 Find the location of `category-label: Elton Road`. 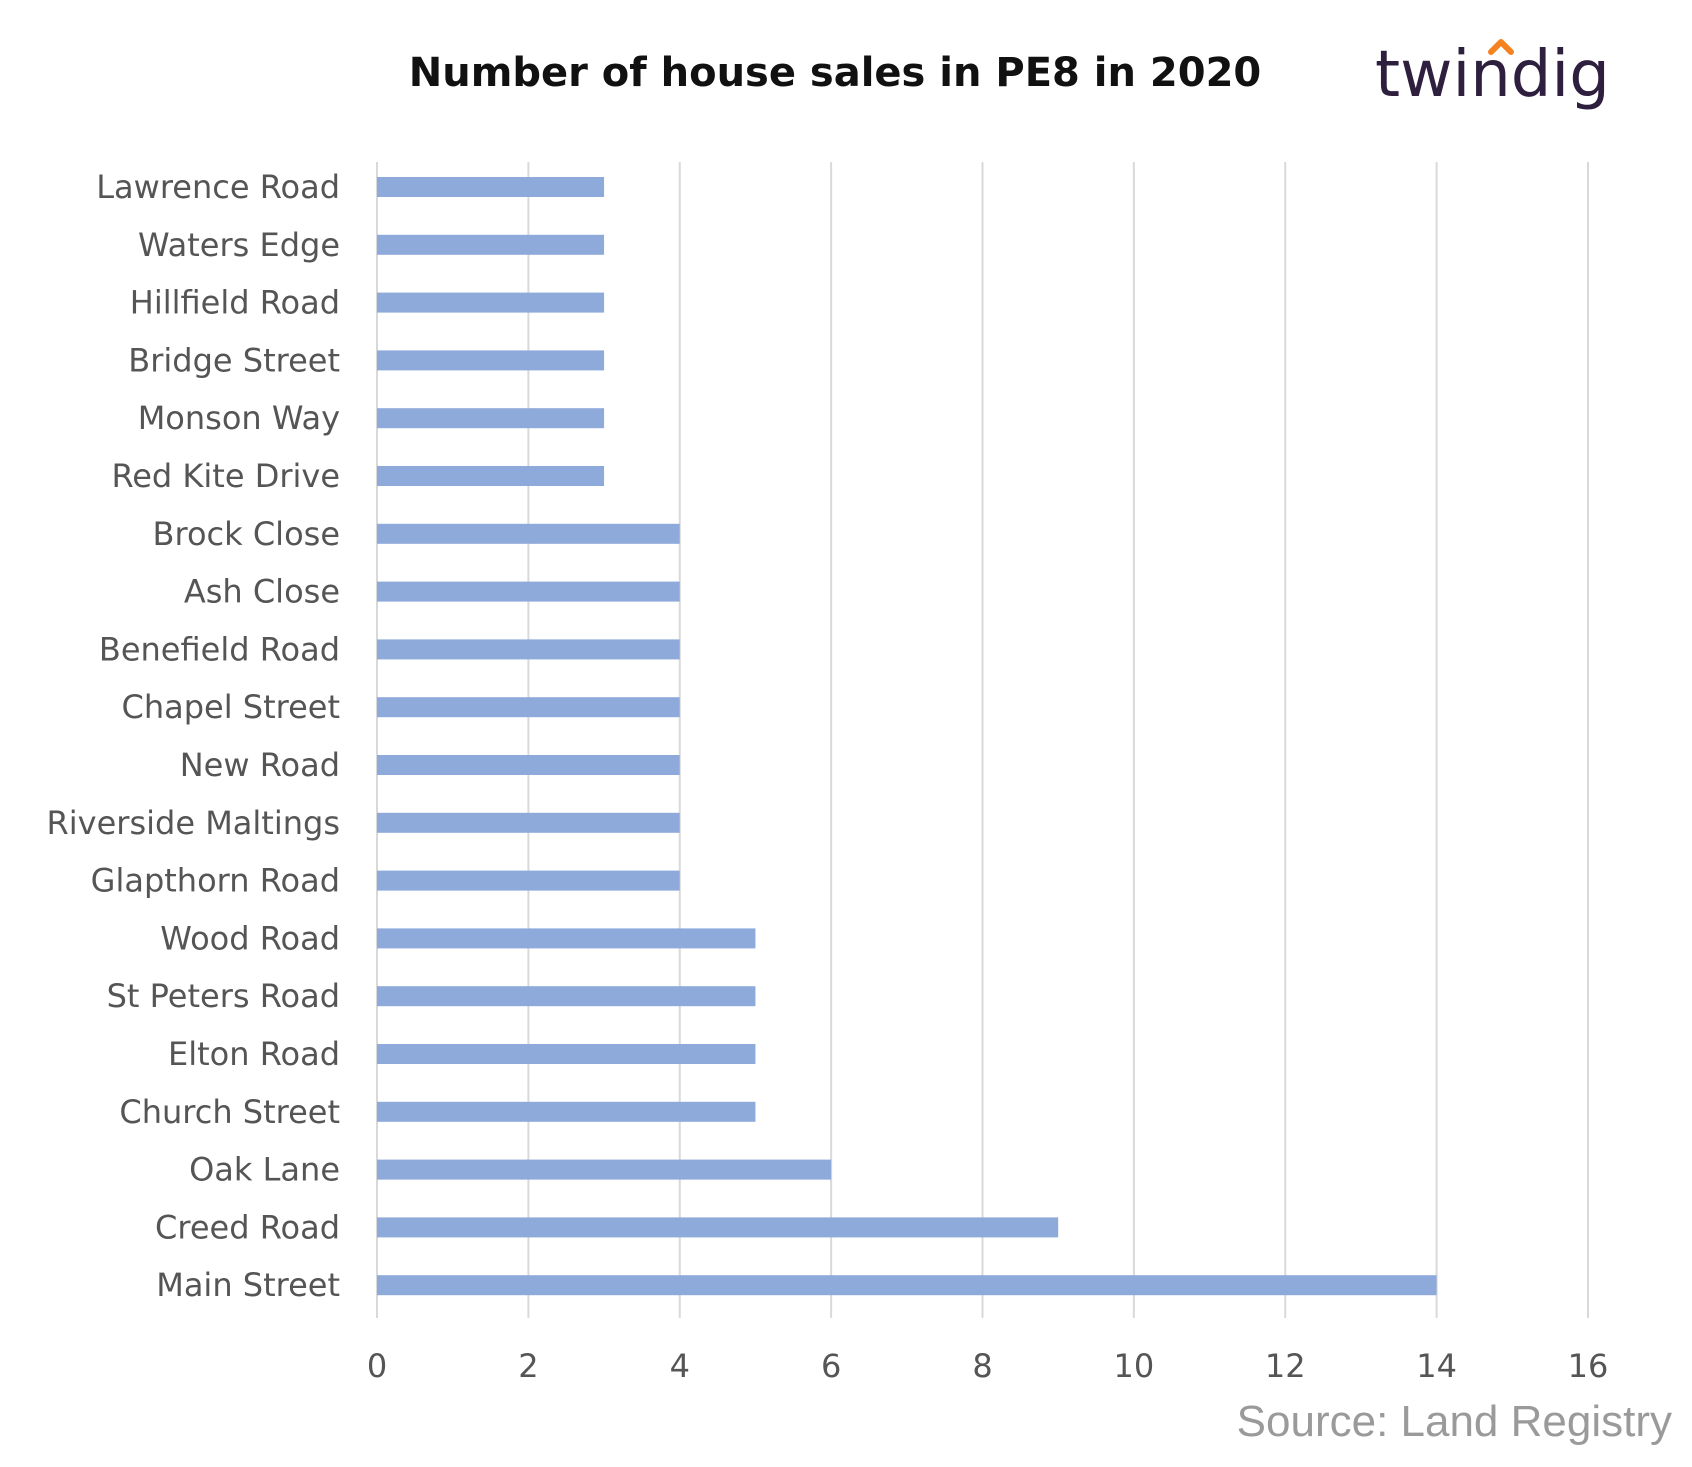

category-label: Elton Road is located at coordinates (254, 1054).